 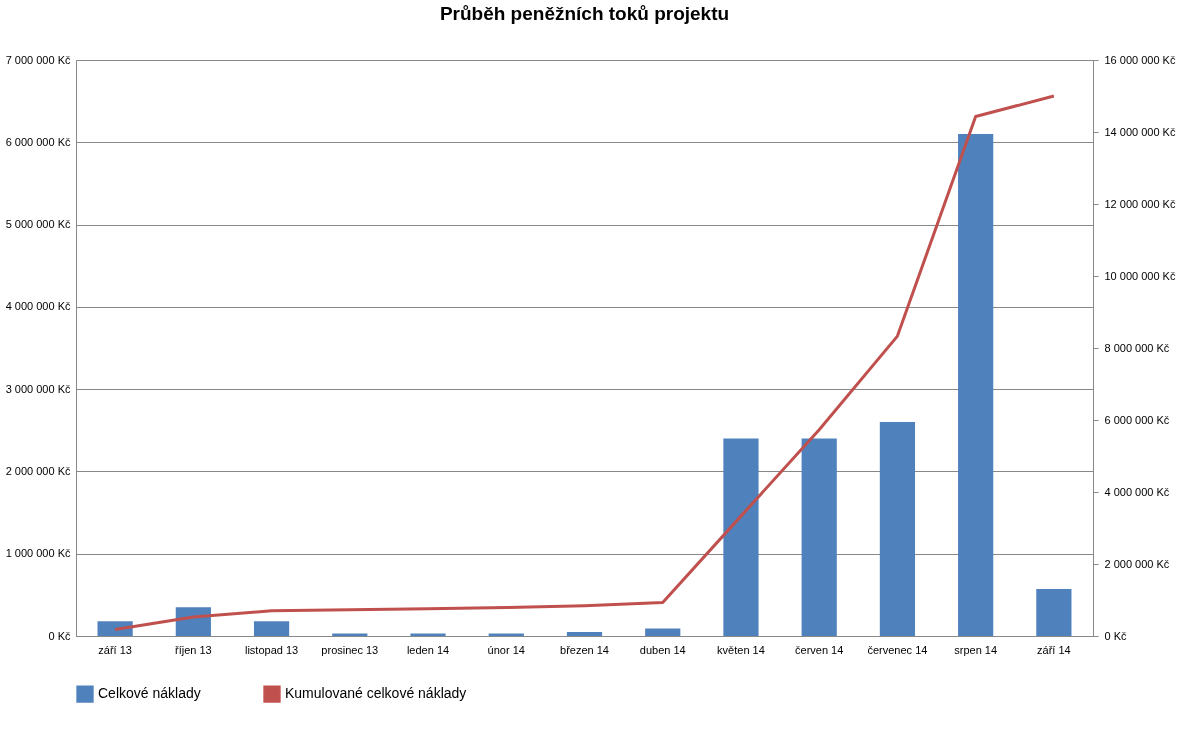 What do you see at coordinates (584, 649) in the screenshot?
I see `x-tick-label: březen 14` at bounding box center [584, 649].